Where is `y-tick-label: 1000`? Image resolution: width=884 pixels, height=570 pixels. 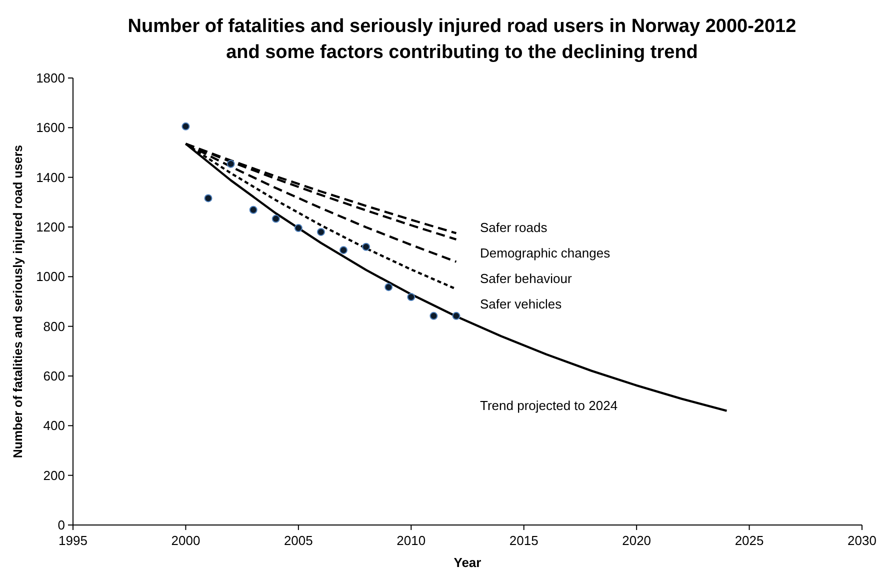
y-tick-label: 1000 is located at coordinates (50, 276).